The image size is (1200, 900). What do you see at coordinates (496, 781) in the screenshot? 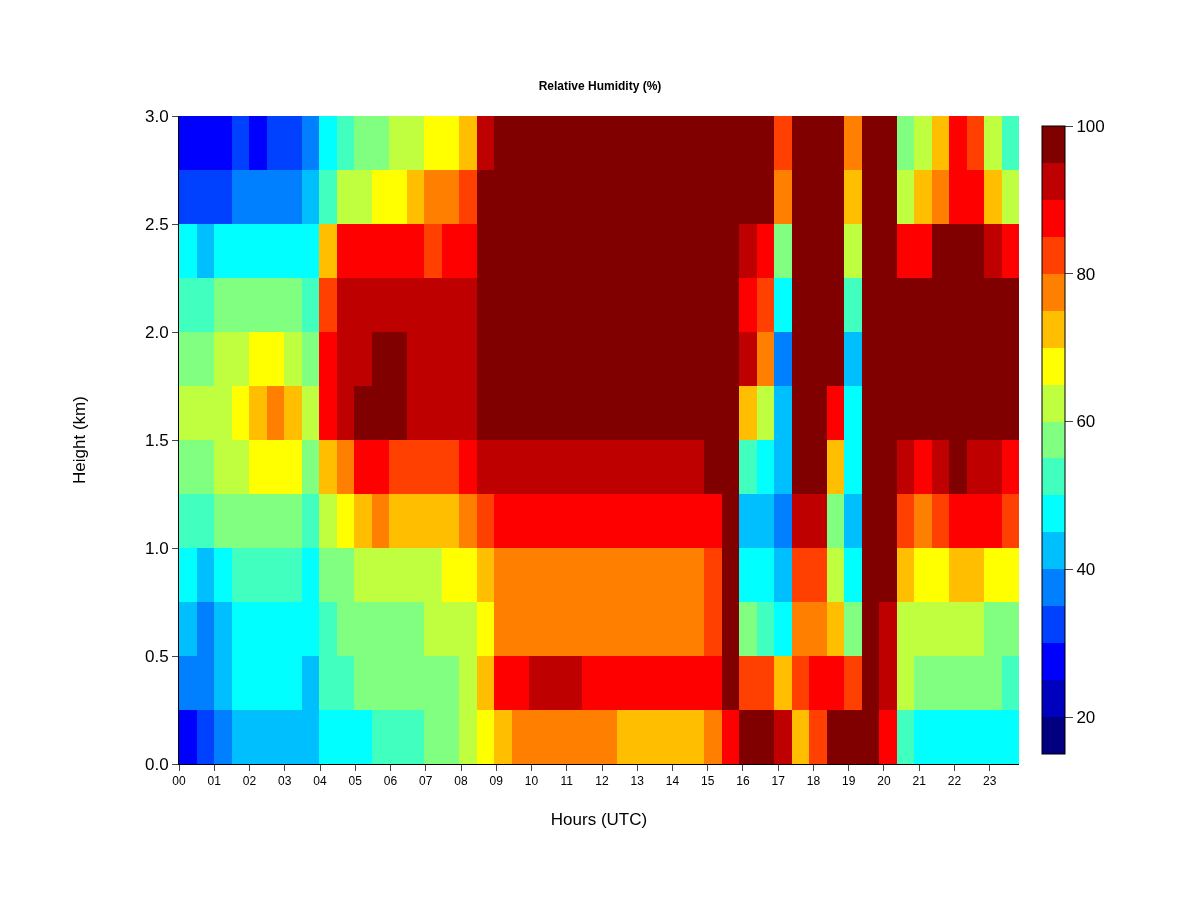
I see `x-tick-label: 09` at bounding box center [496, 781].